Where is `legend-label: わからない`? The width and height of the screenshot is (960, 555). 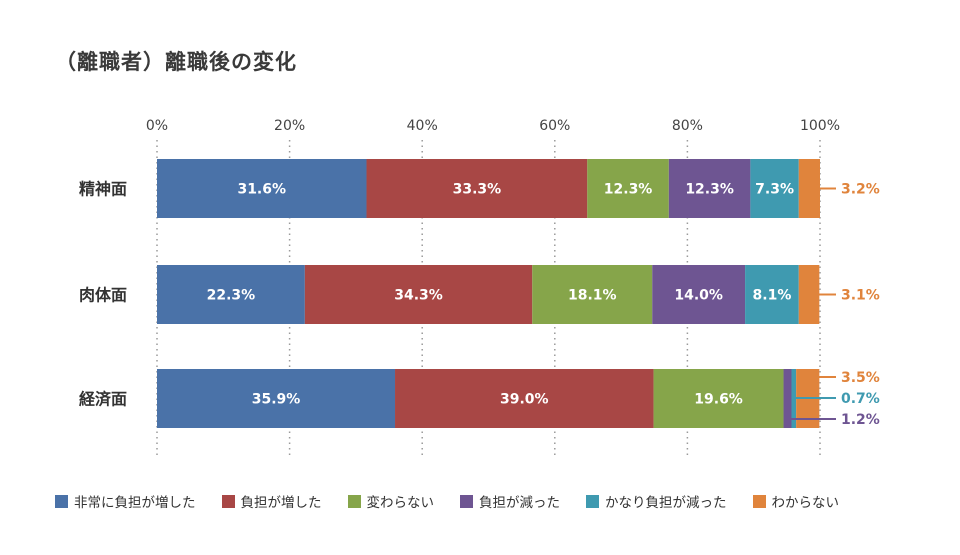 legend-label: わからない is located at coordinates (805, 503).